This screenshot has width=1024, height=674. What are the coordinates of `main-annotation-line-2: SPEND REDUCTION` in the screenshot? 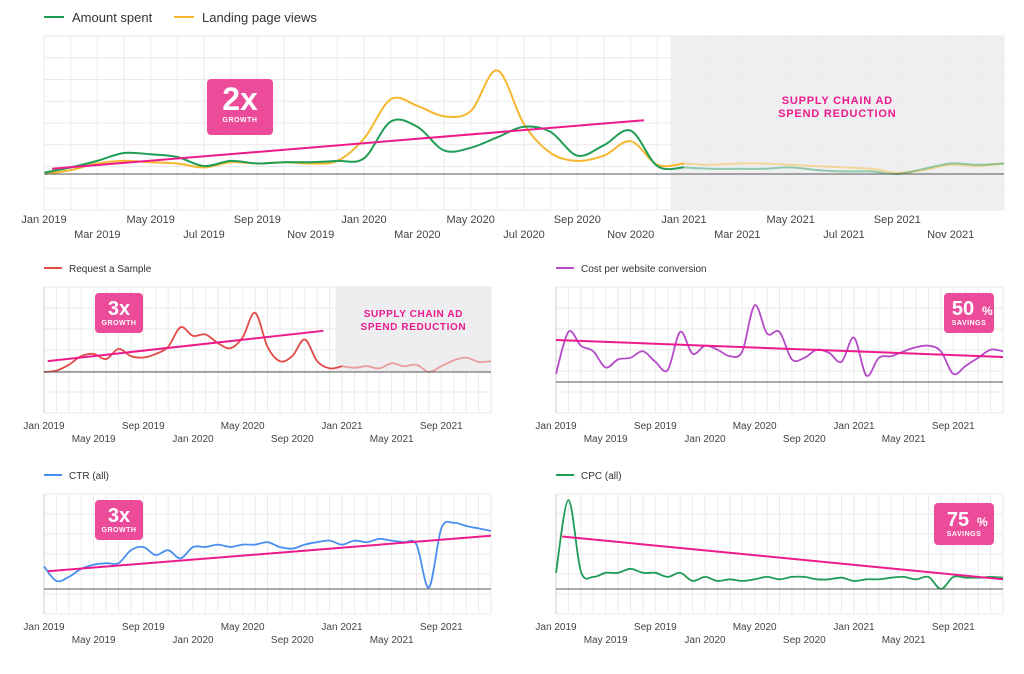 It's located at (837, 114).